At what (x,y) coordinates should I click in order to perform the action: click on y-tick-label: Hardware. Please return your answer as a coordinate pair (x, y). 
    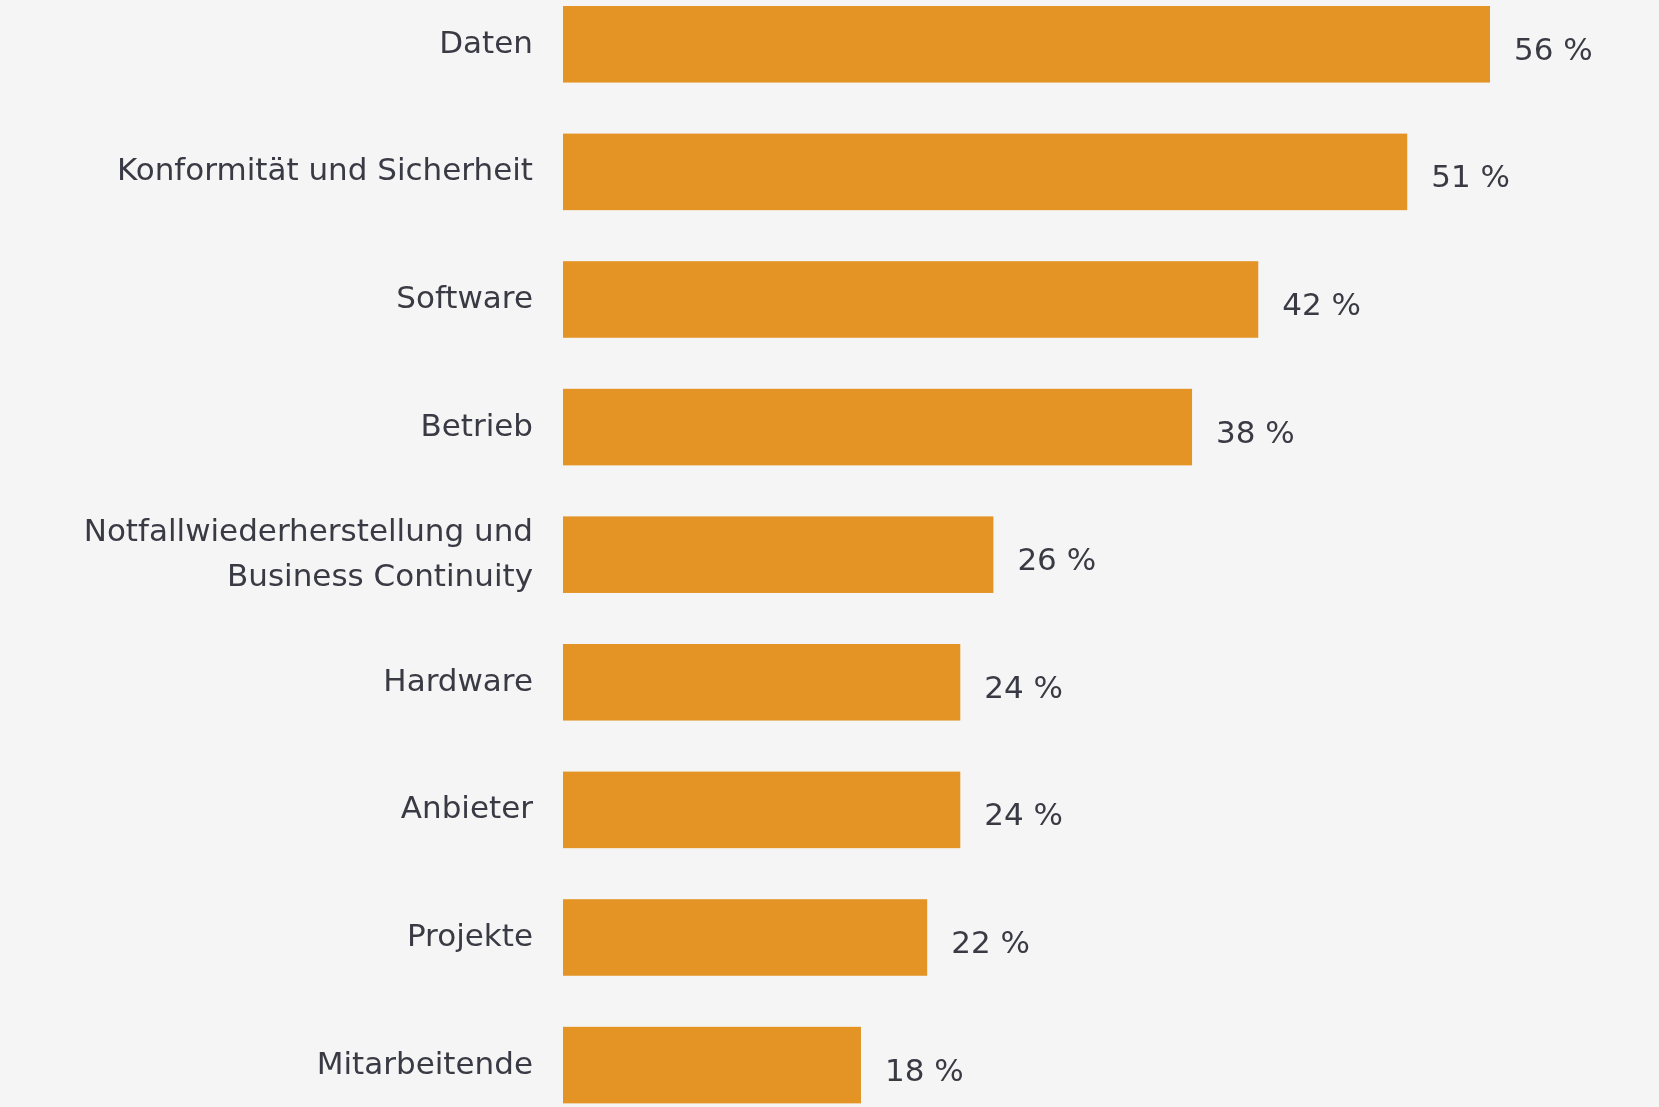
    Looking at the image, I should click on (458, 679).